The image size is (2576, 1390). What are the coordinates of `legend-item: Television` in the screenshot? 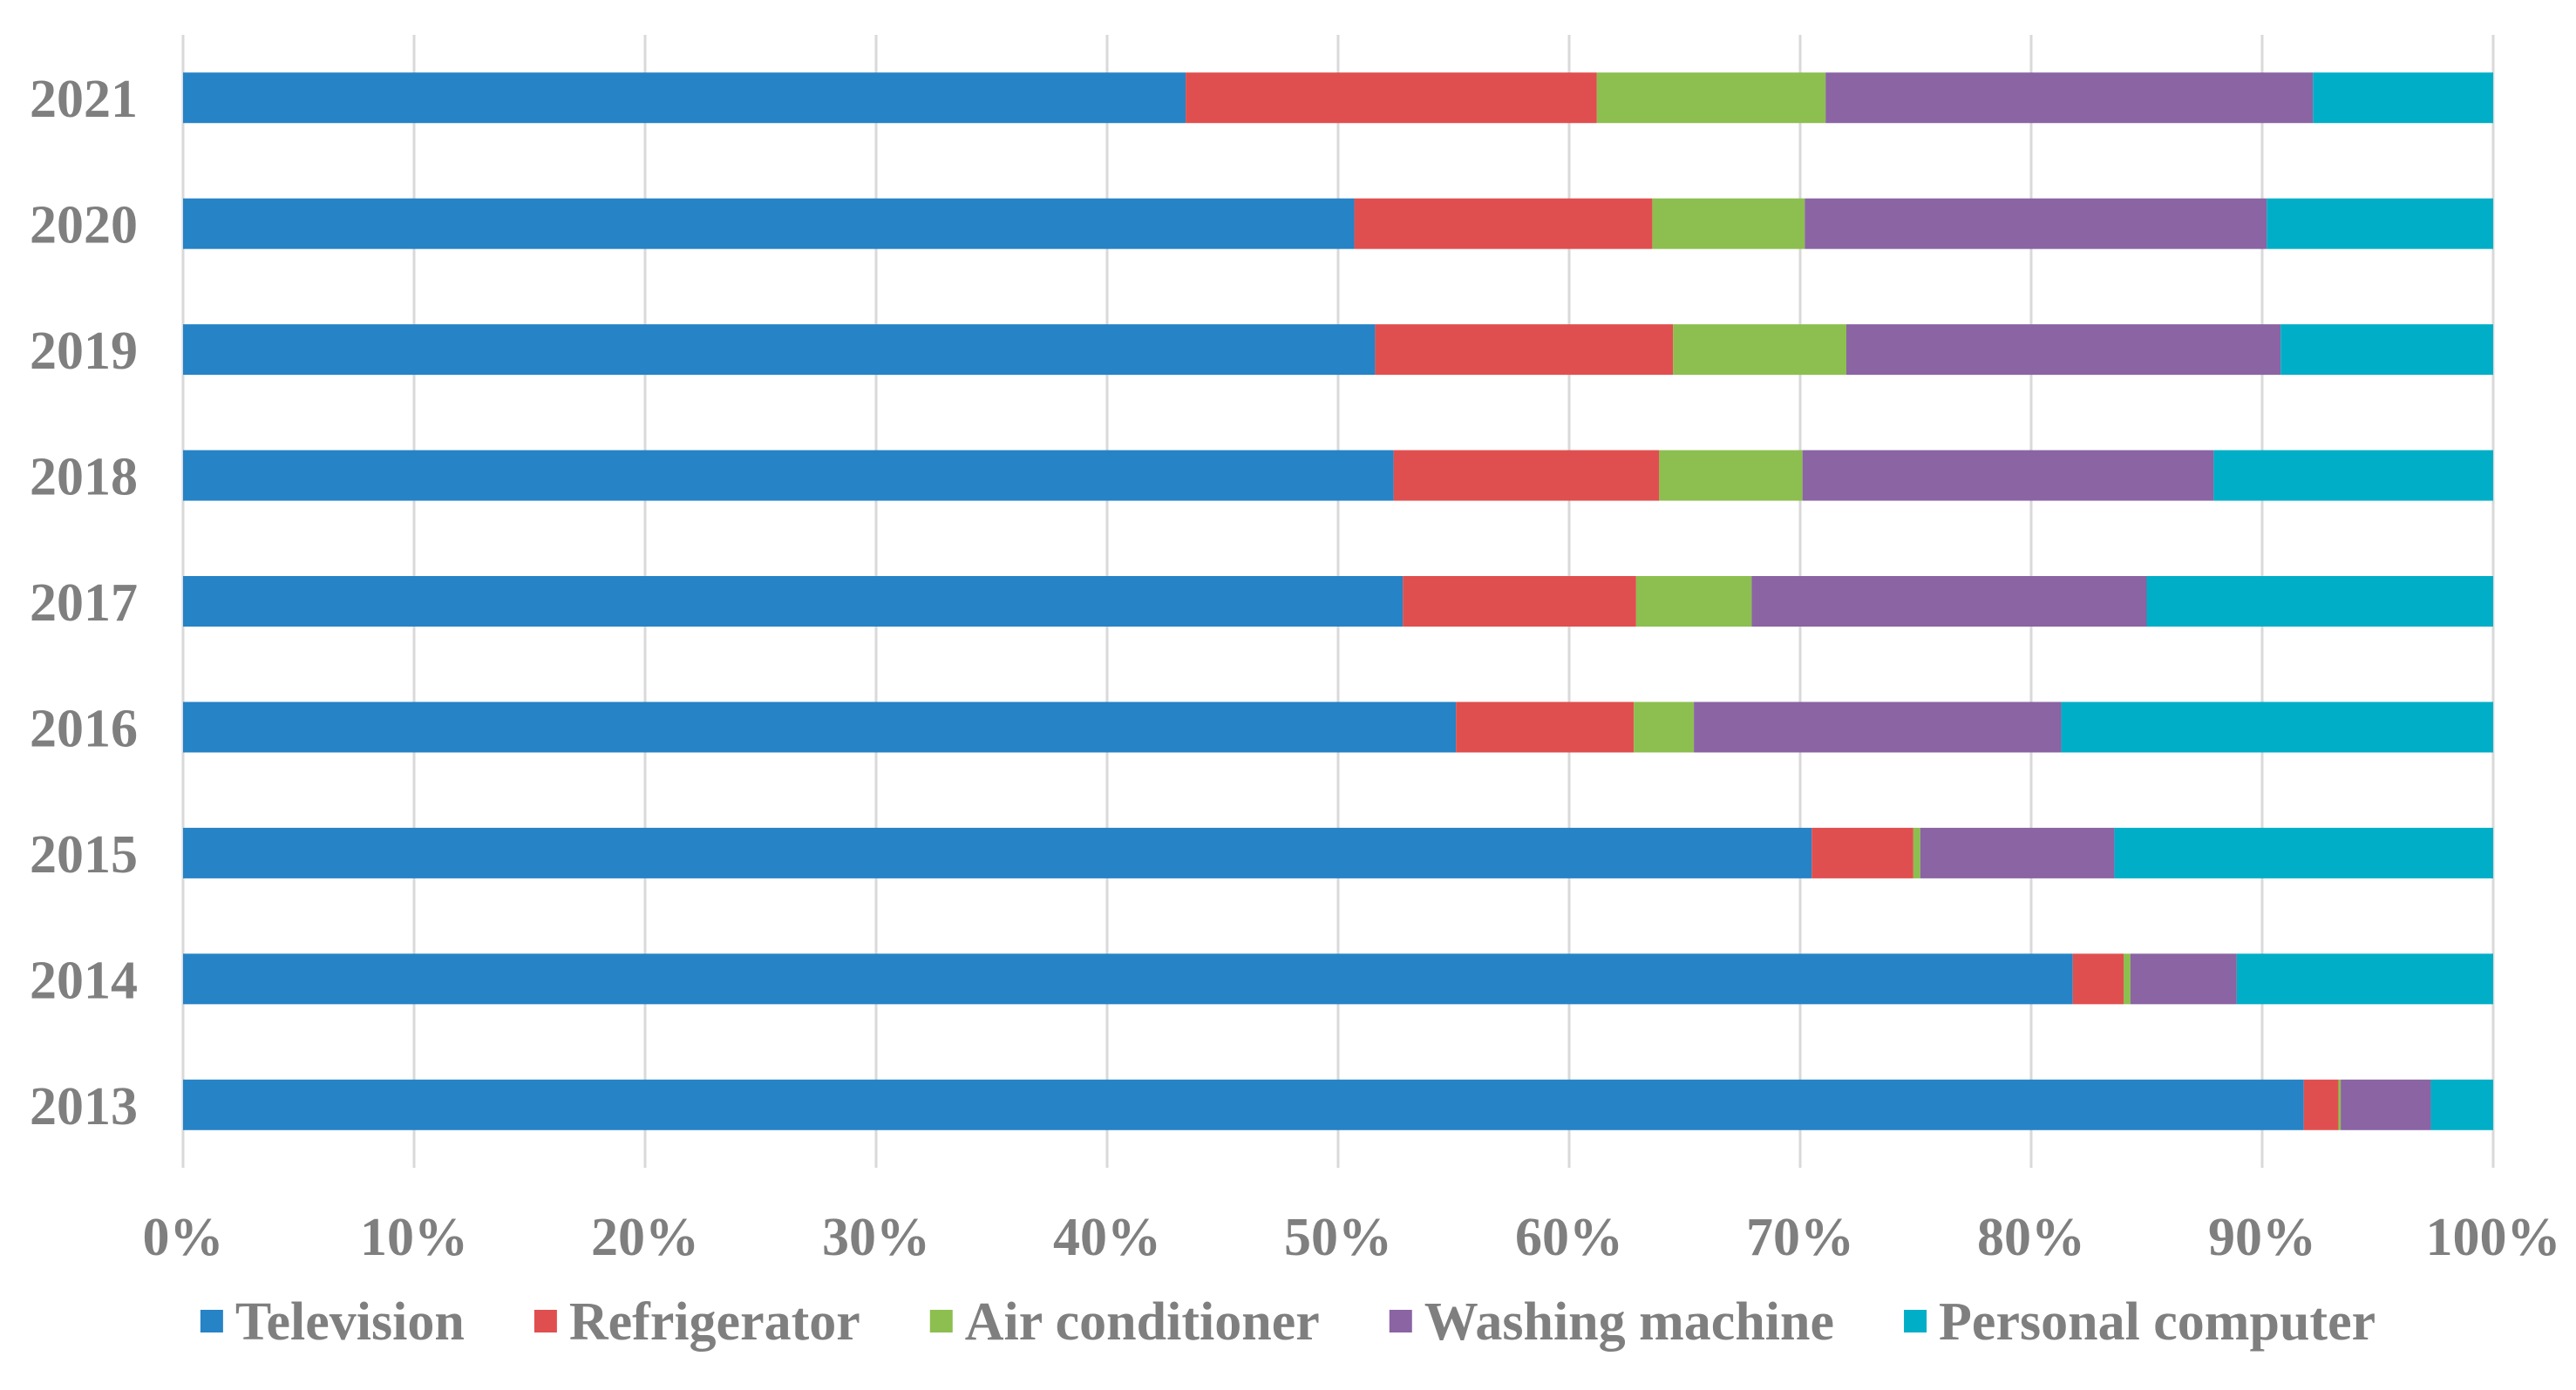 It's located at (332, 1322).